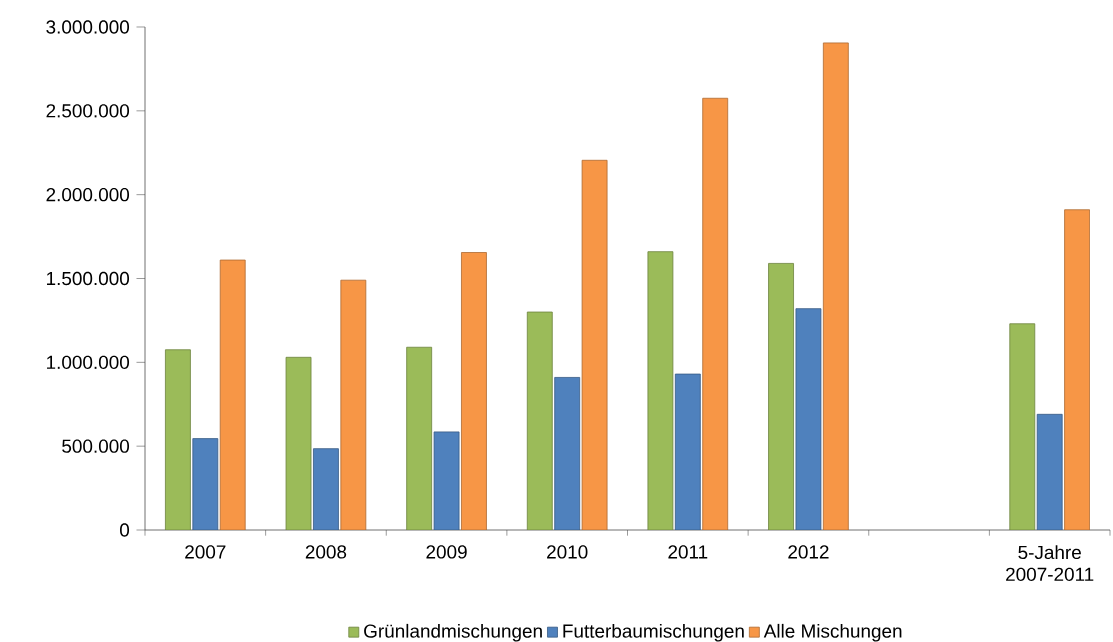  Describe the element at coordinates (1050, 563) in the screenshot. I see `x-tick-label: 5-Jahre 2007-2011` at that location.